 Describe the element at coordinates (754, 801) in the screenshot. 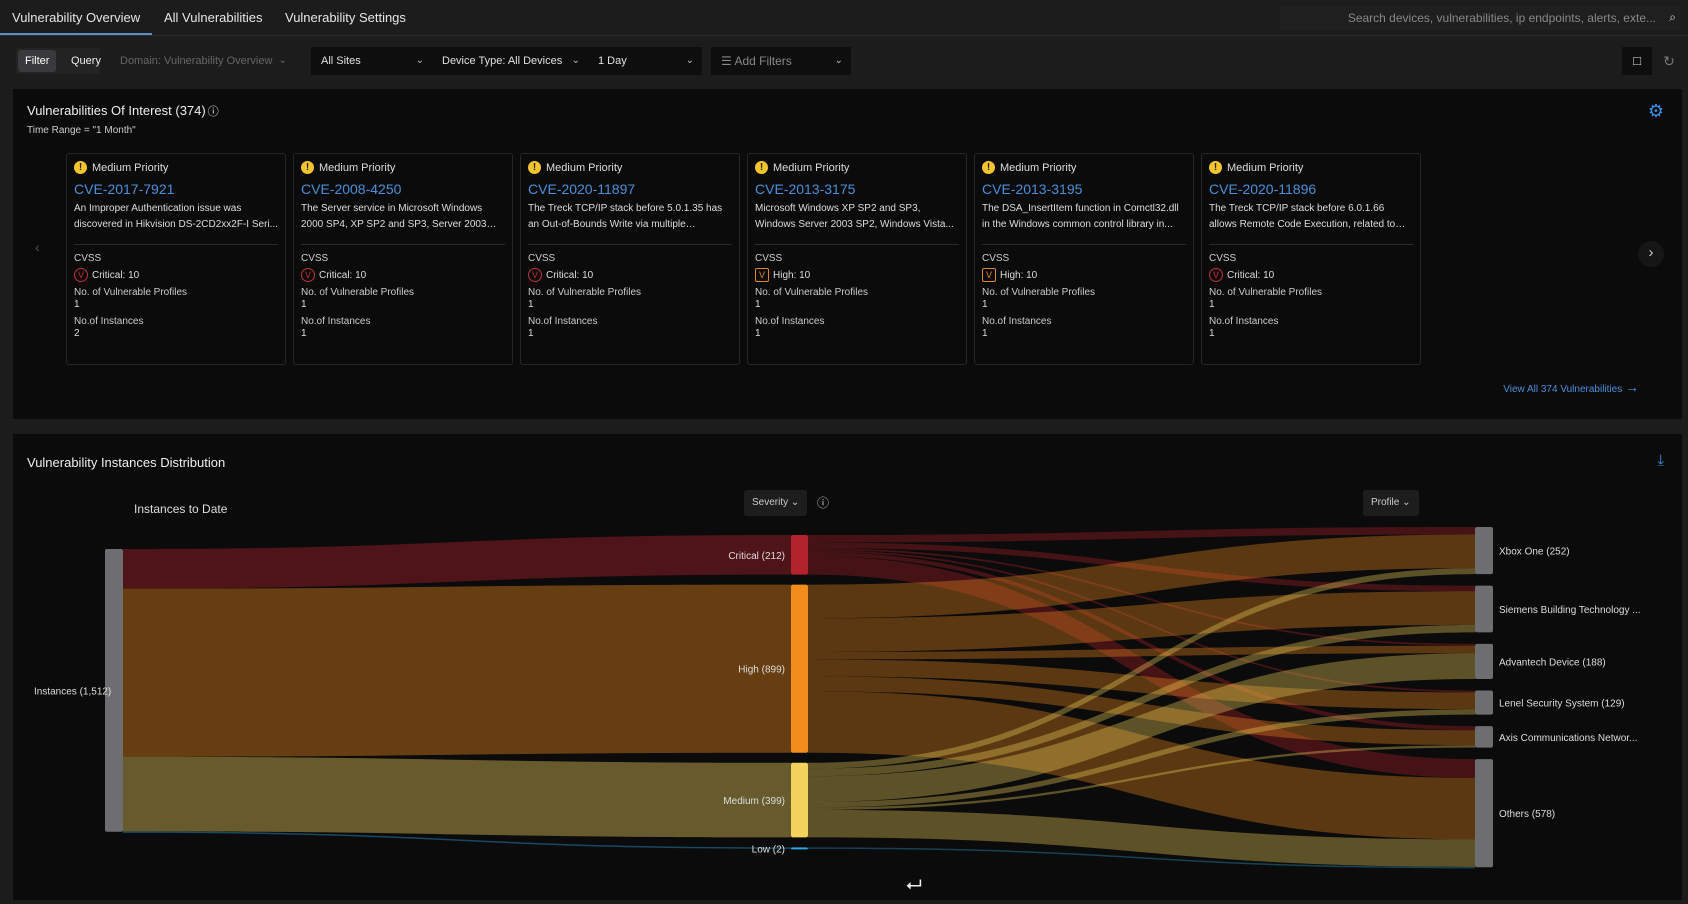

I see `node-label-medium: Medium (399)` at that location.